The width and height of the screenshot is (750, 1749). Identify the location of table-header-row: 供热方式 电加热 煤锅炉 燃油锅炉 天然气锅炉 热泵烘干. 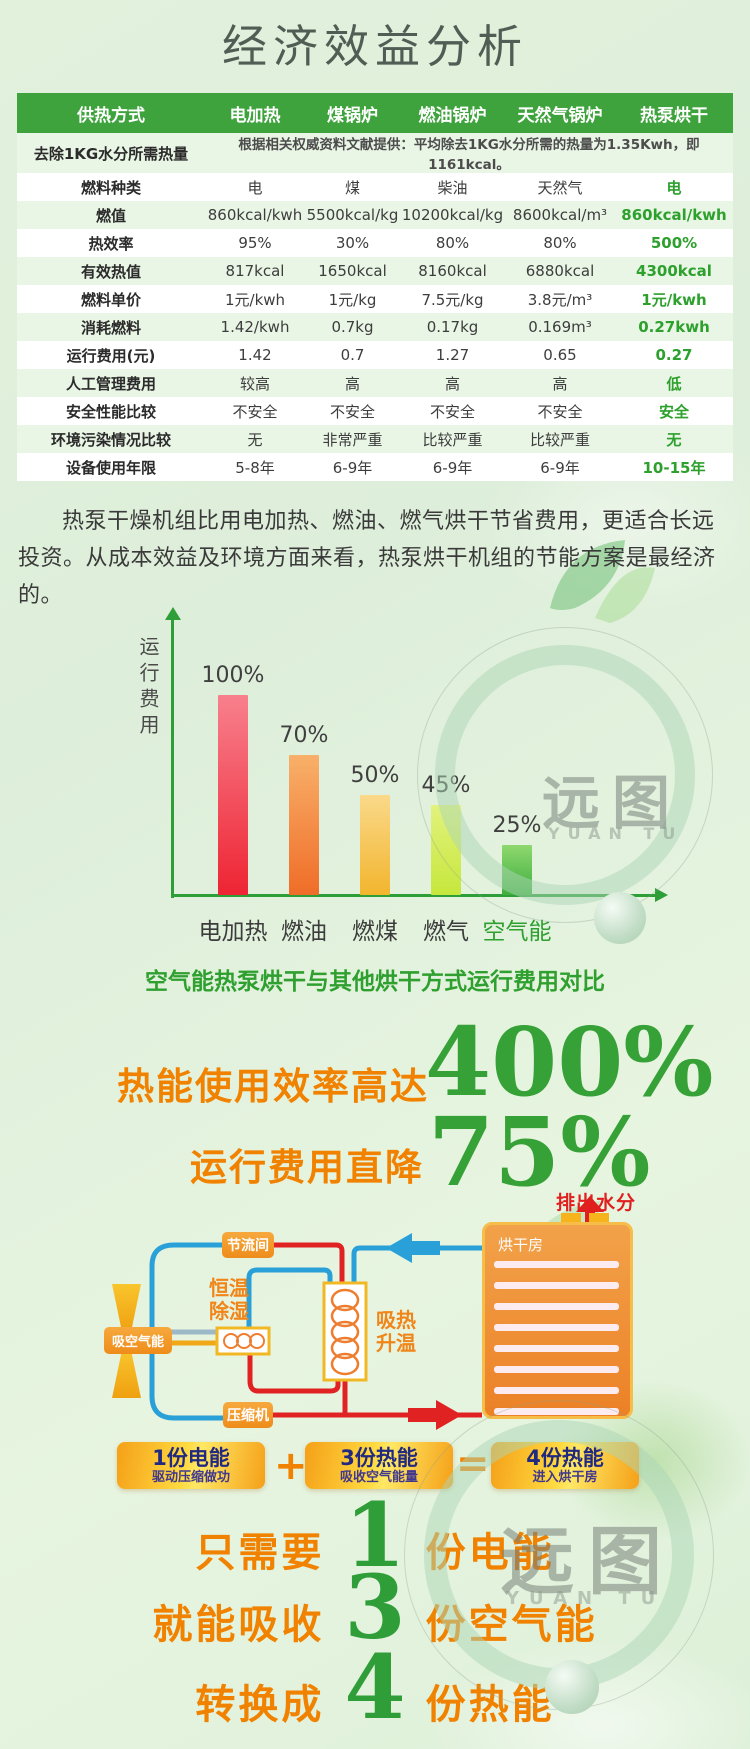
(375, 113).